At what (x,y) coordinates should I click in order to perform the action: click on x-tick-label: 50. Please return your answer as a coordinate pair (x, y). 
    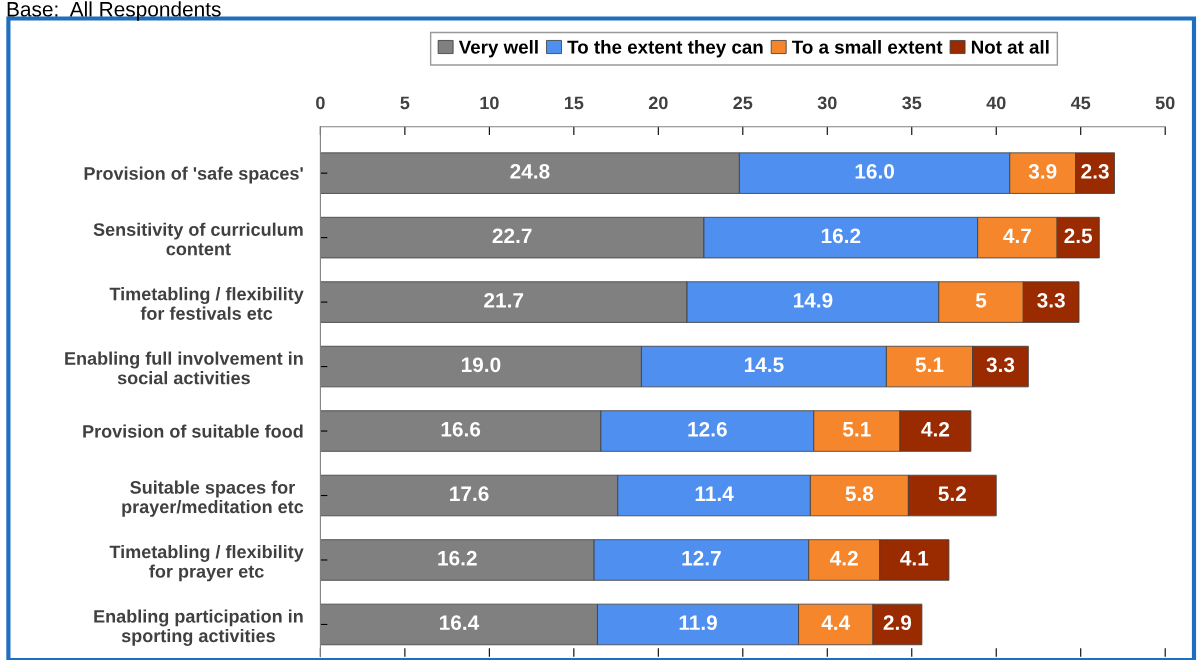
    Looking at the image, I should click on (1165, 103).